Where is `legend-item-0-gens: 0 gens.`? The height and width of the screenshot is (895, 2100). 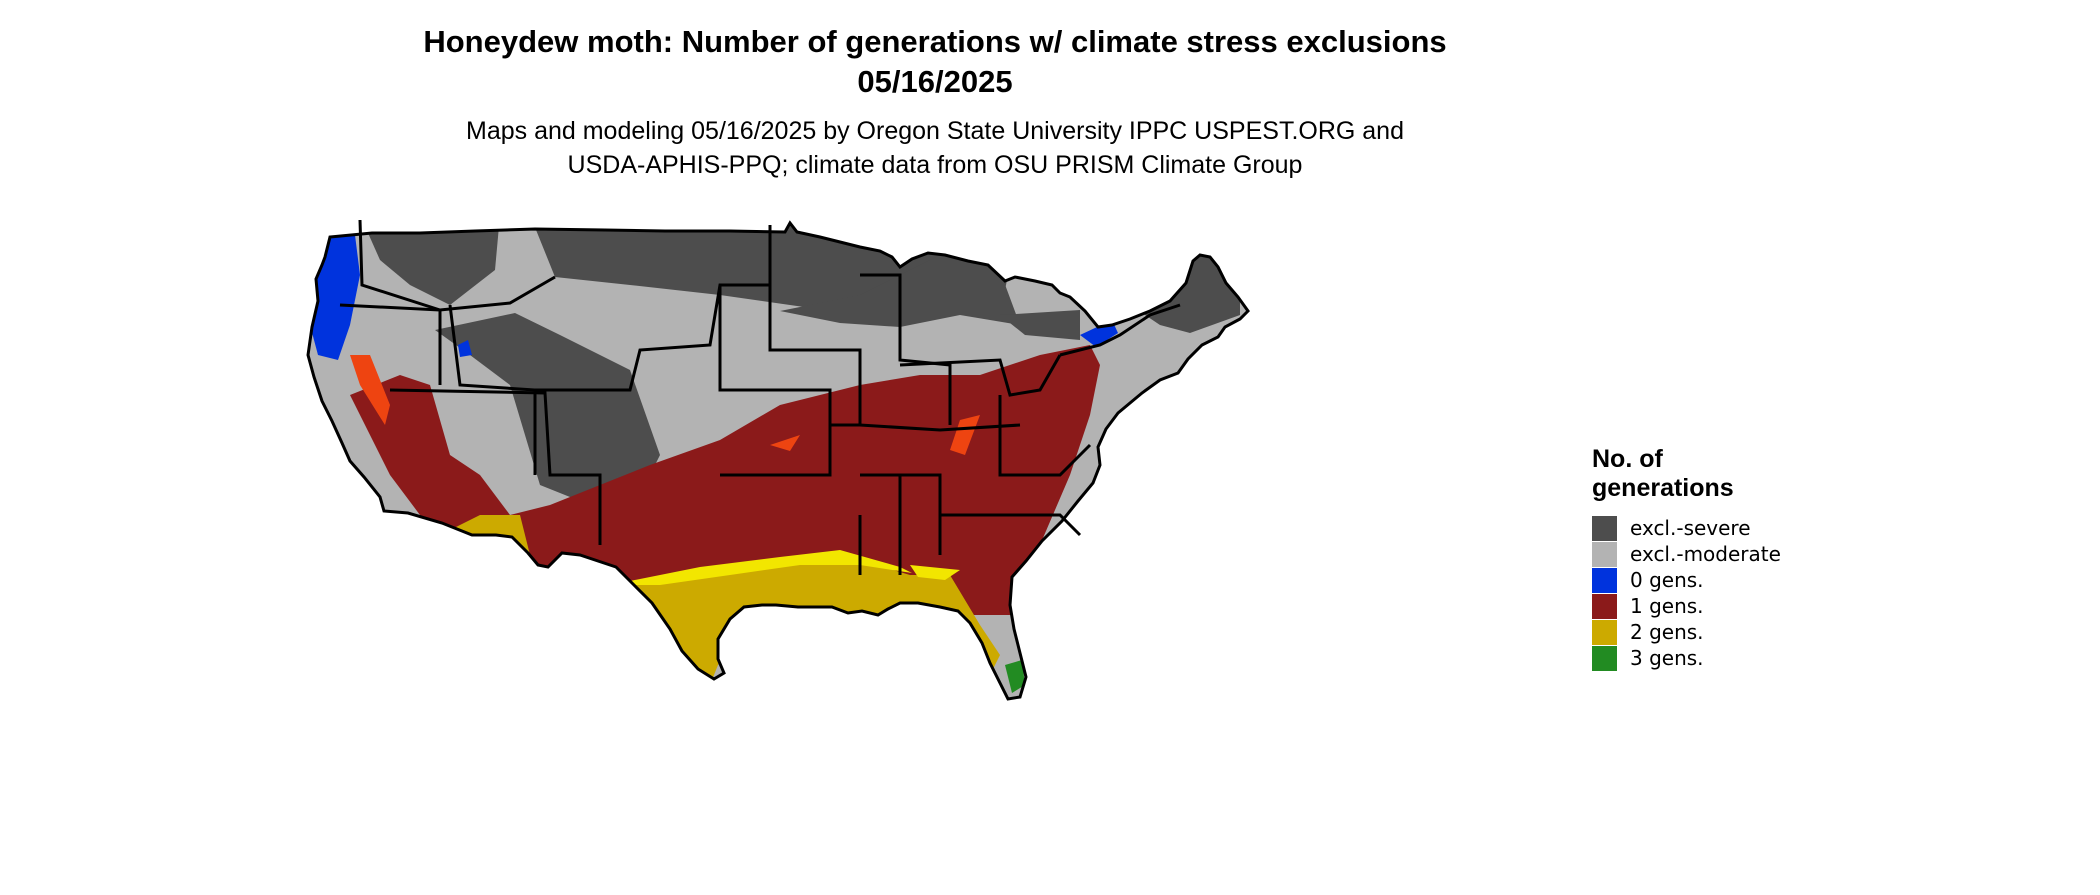 legend-item-0-gens: 0 gens. is located at coordinates (1692, 580).